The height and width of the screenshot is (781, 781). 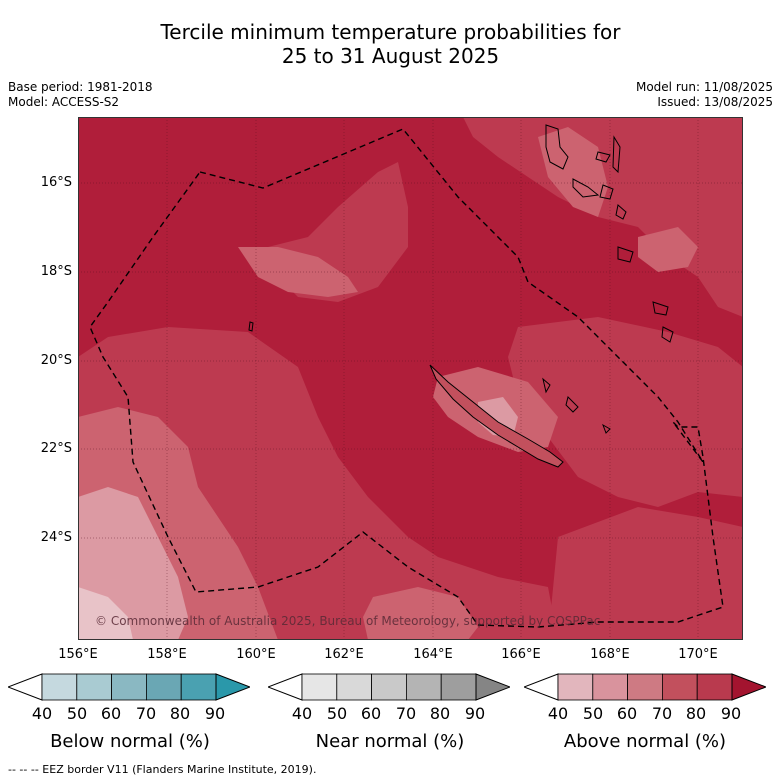 What do you see at coordinates (215, 713) in the screenshot?
I see `below-label-90: 90` at bounding box center [215, 713].